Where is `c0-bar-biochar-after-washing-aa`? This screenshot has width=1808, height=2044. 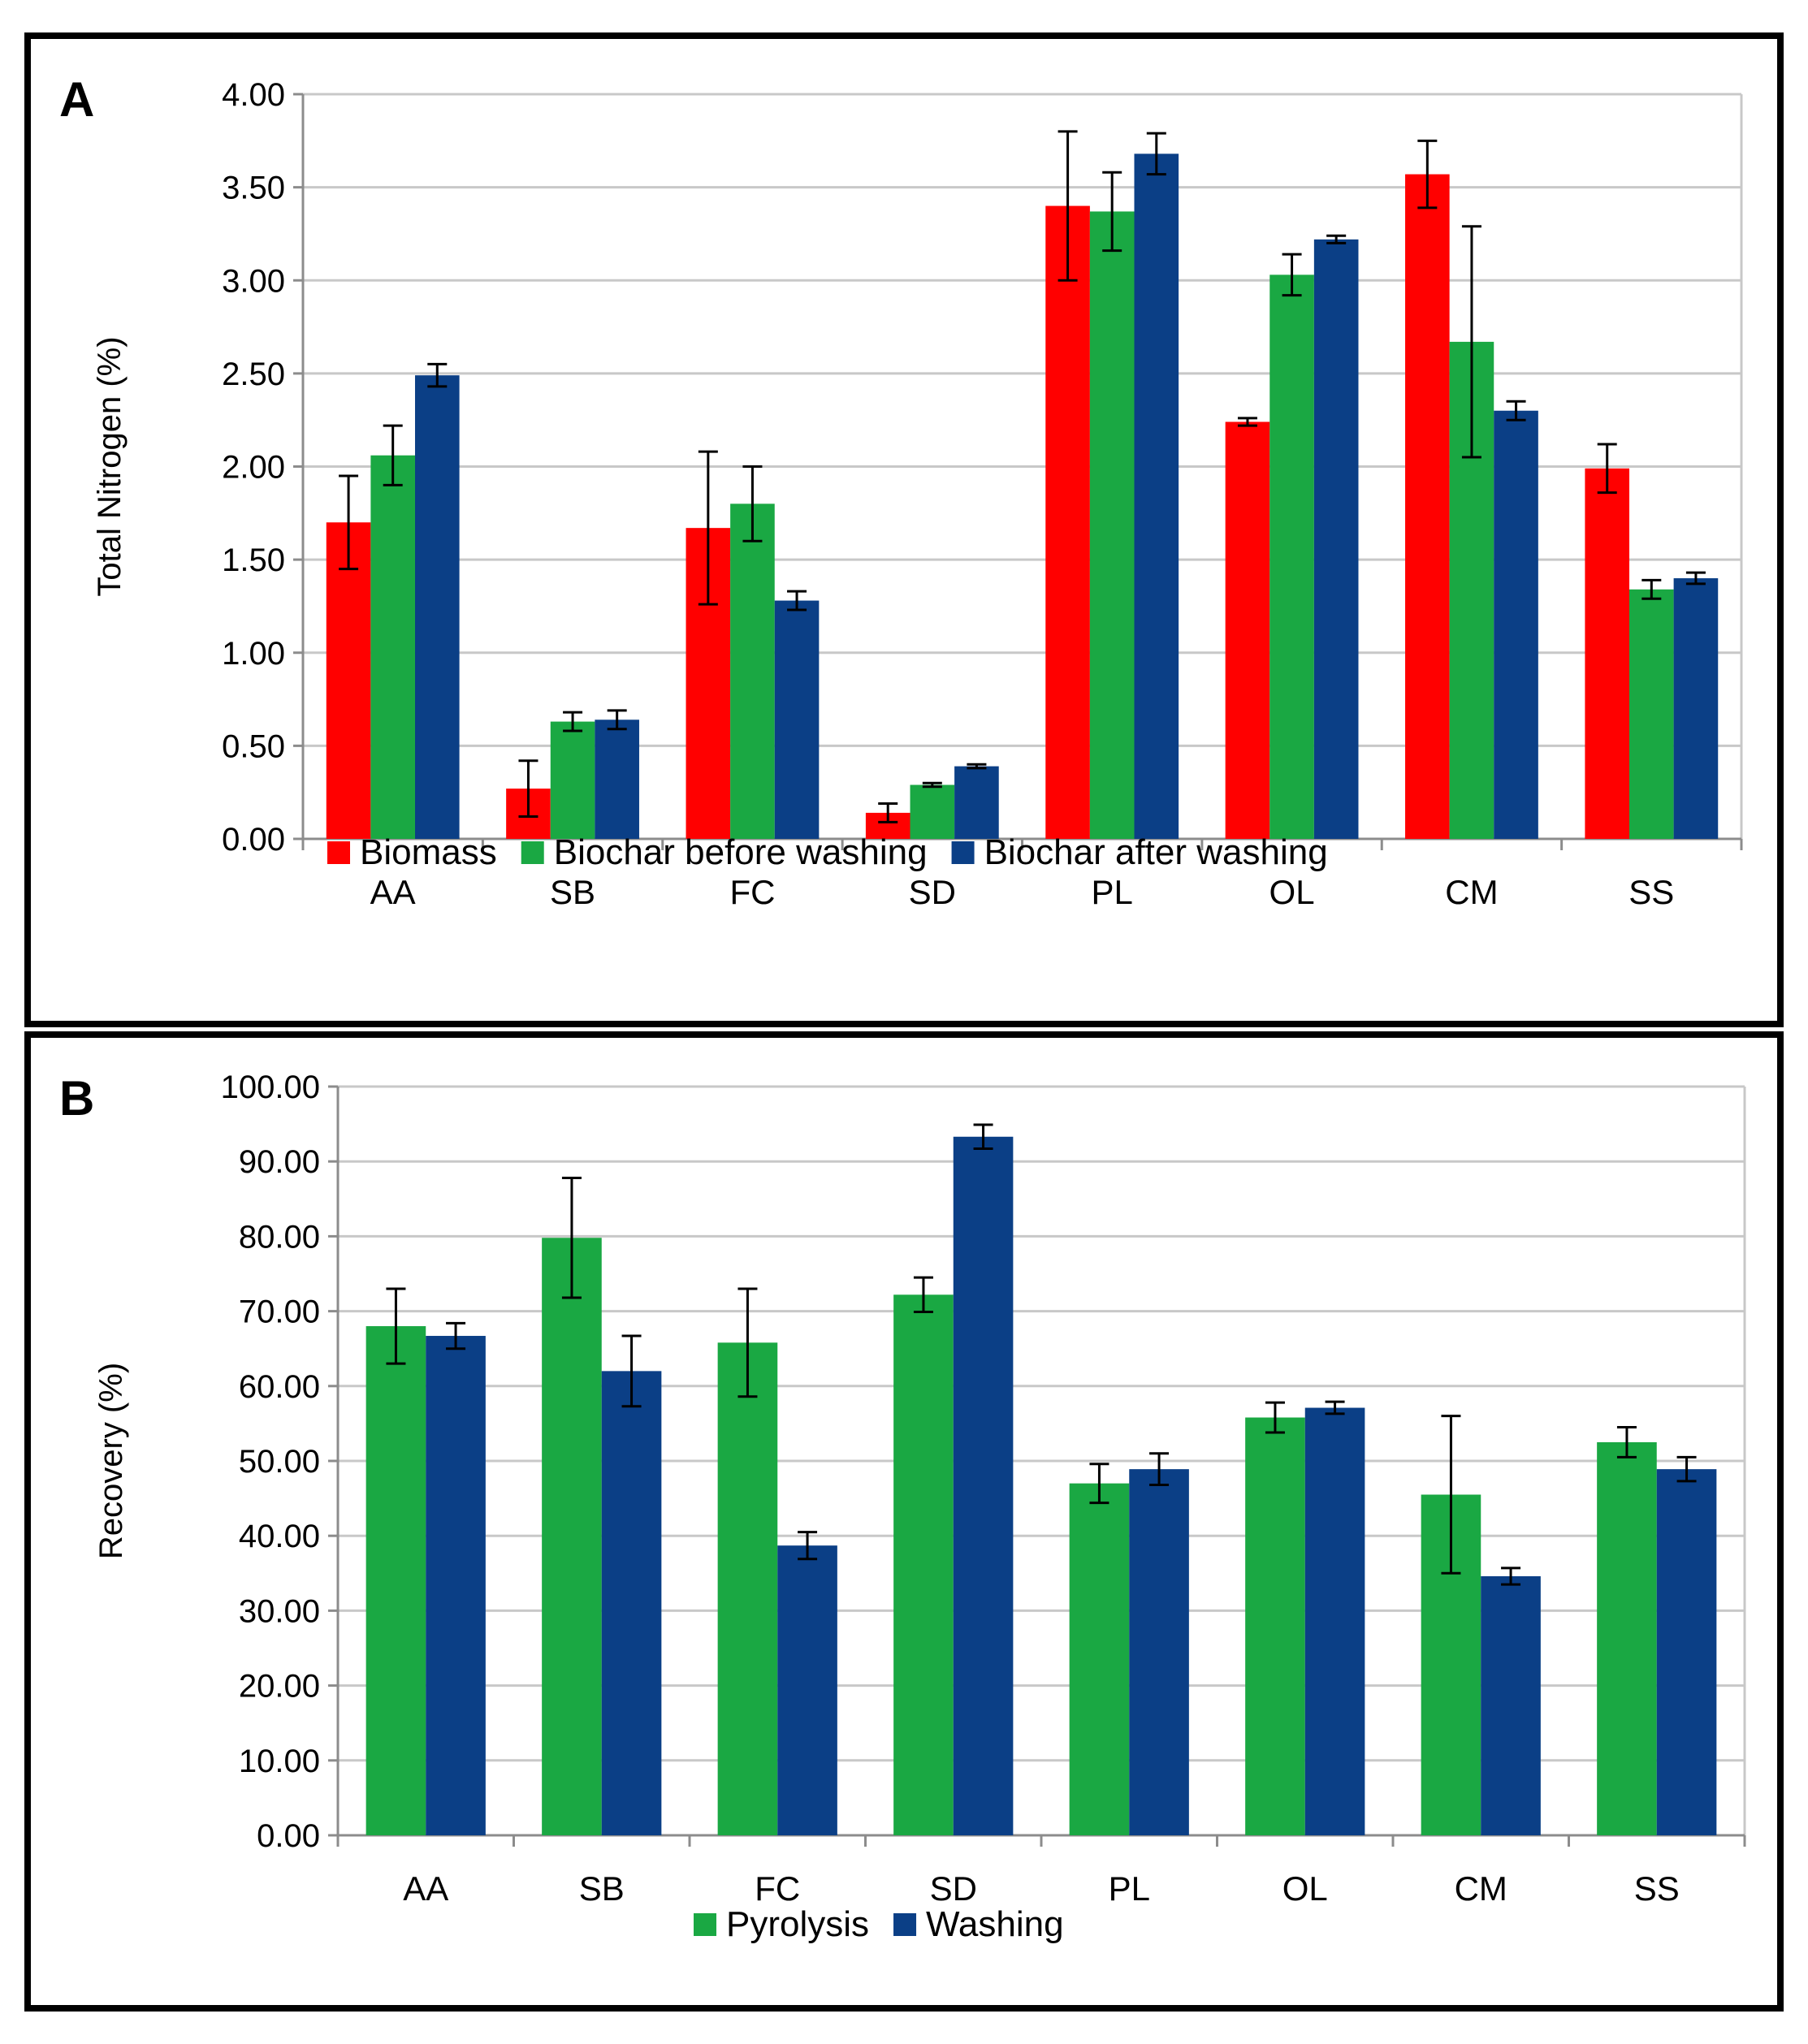 c0-bar-biochar-after-washing-aa is located at coordinates (437, 607).